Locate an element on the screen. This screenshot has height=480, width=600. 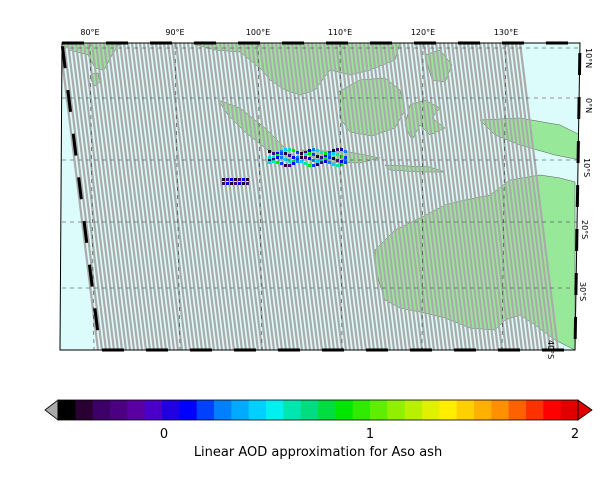
lon-label-90e: 90°E is located at coordinates (174, 32).